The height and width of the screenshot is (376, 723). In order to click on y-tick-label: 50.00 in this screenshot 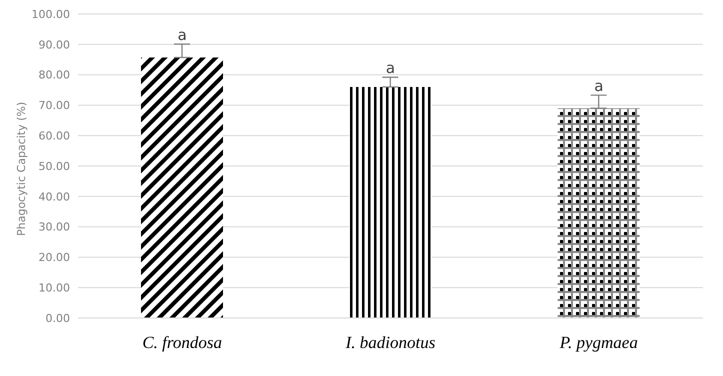, I will do `click(54, 166)`.